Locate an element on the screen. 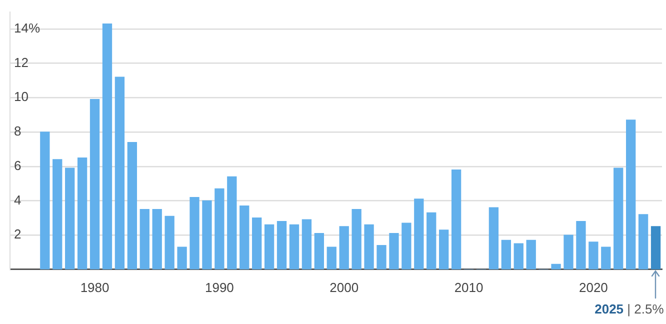  y-tick-label: 4 is located at coordinates (18, 200).